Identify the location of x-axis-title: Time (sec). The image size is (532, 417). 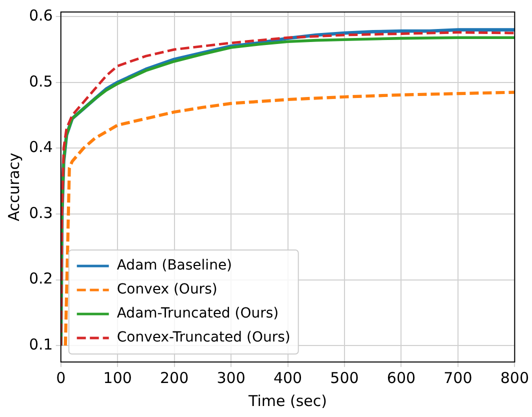
(288, 401).